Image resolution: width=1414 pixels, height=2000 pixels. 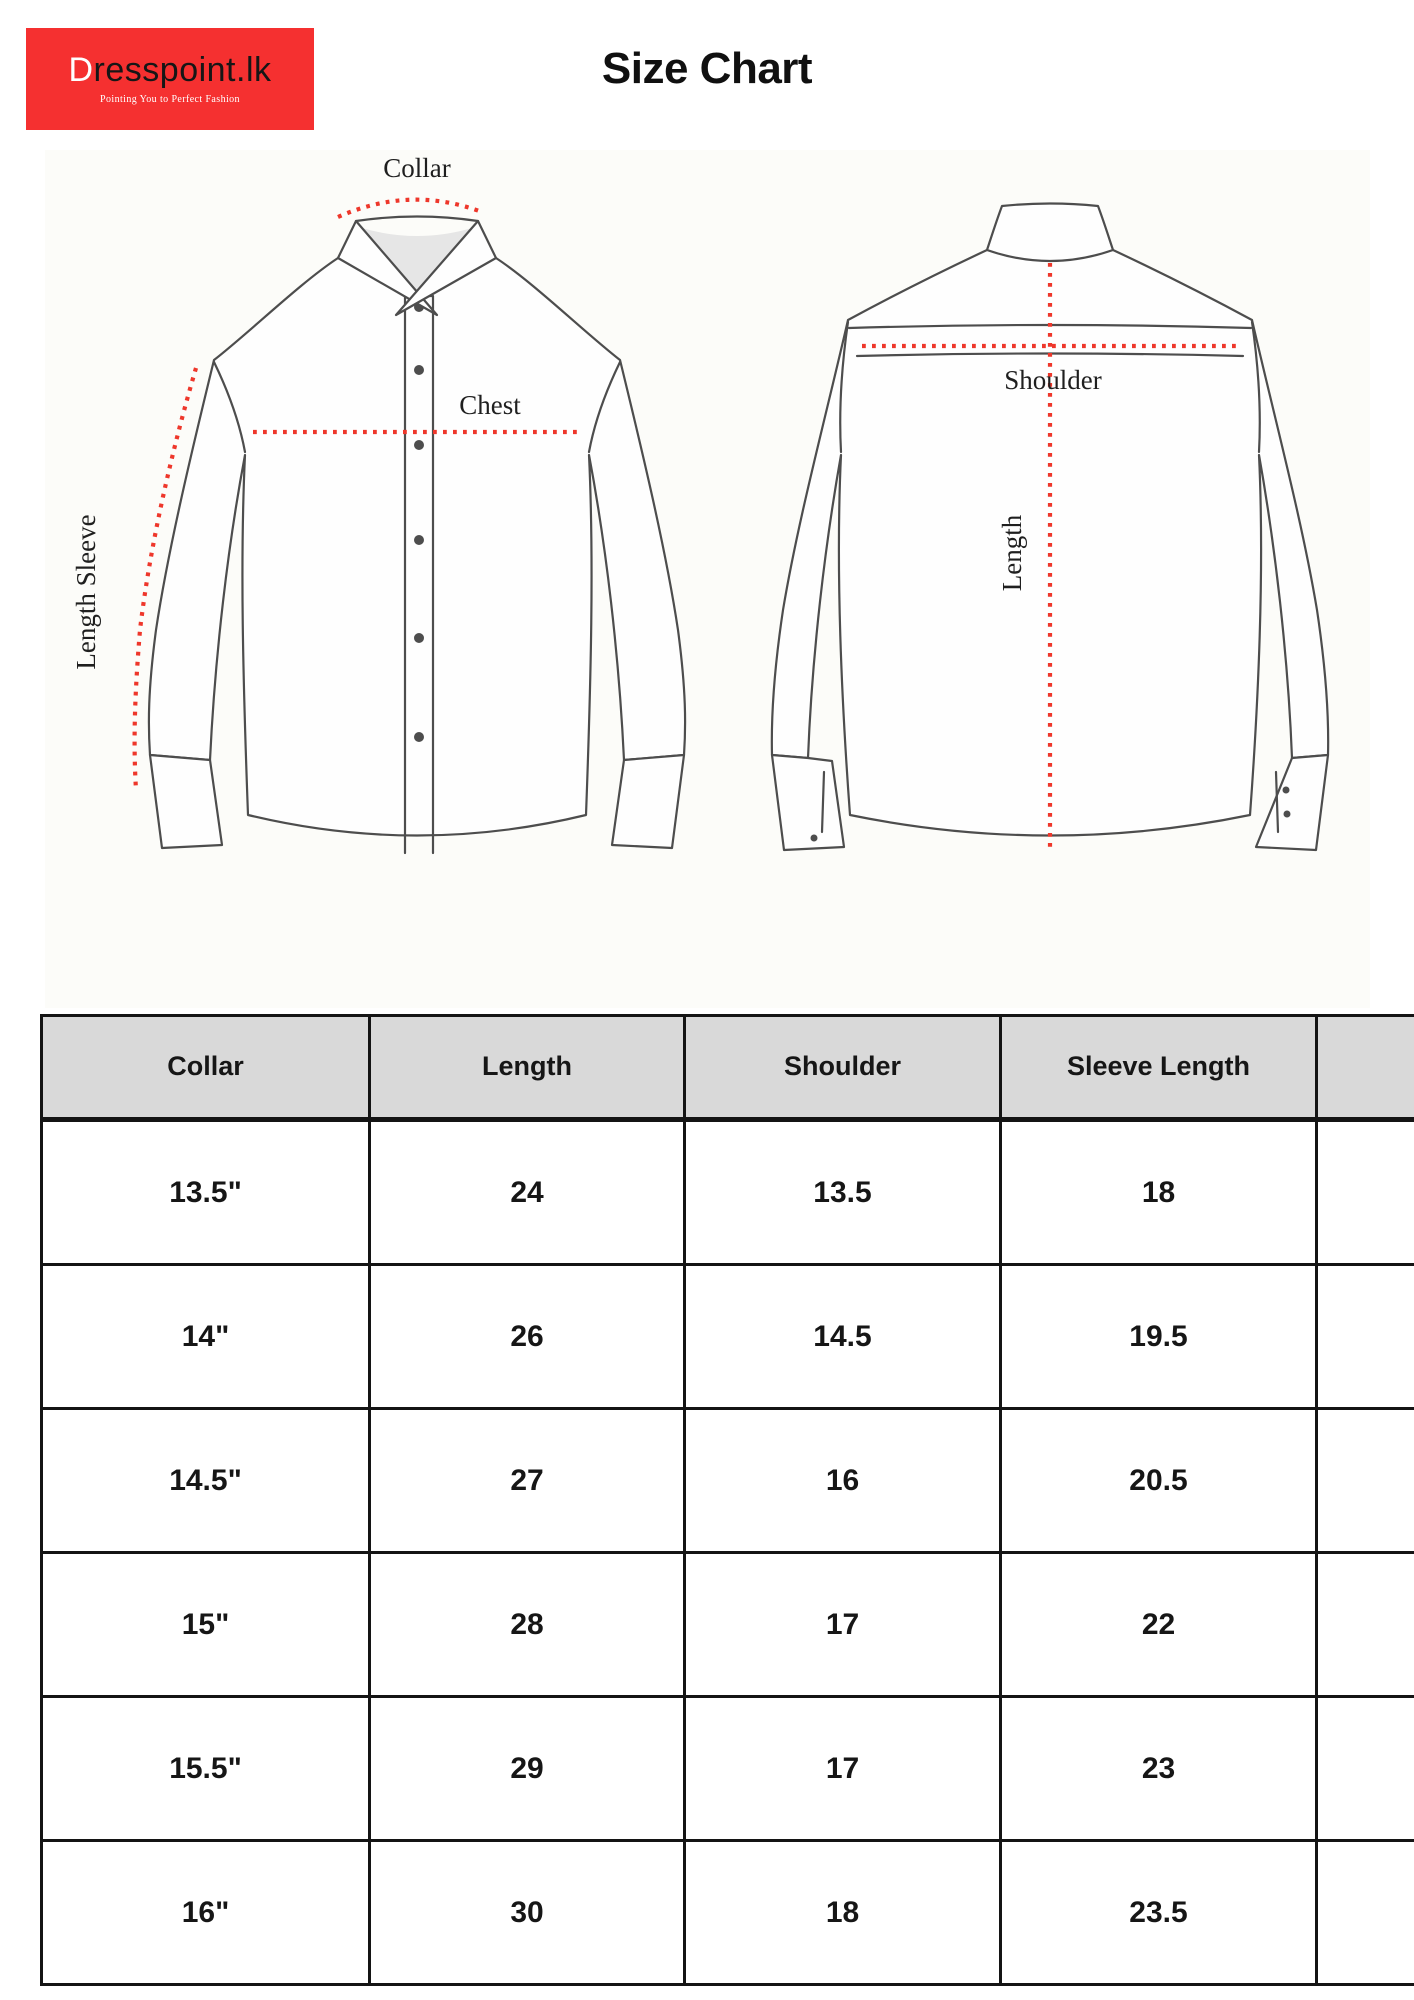 I want to click on cell-chest: 36, so click(x=1364, y=1912).